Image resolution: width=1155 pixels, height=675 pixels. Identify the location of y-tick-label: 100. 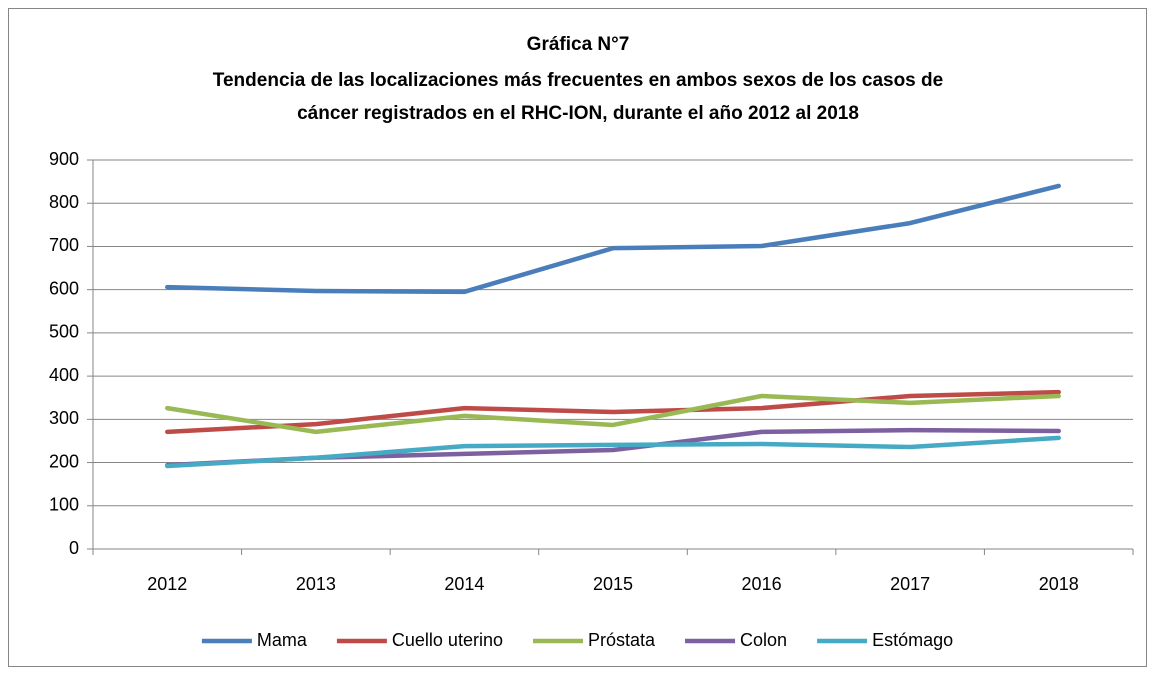
(64, 505).